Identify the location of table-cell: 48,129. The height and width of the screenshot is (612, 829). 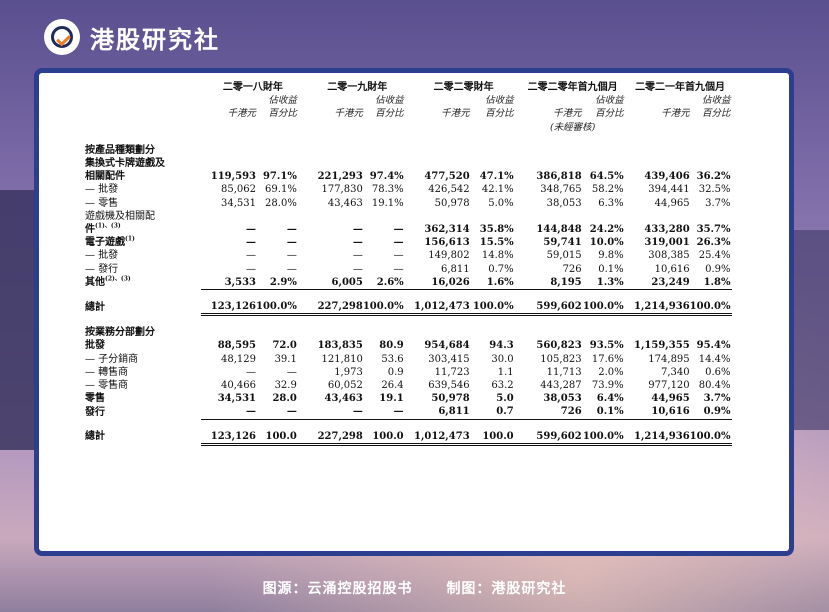
(238, 359).